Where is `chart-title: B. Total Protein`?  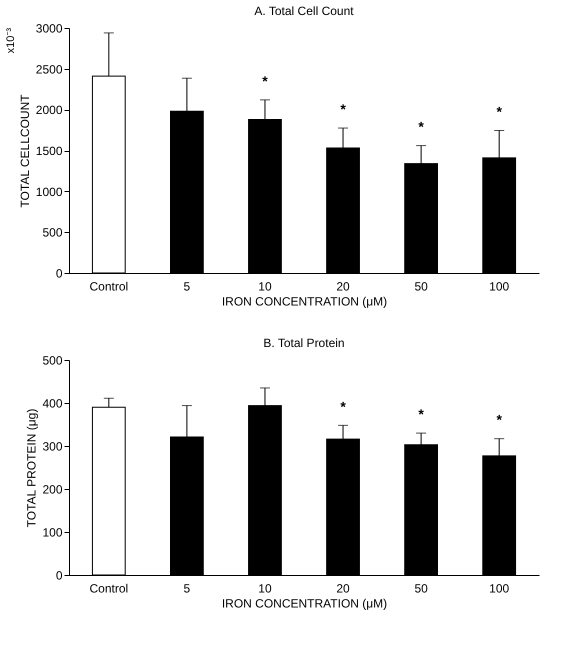 chart-title: B. Total Protein is located at coordinates (304, 343).